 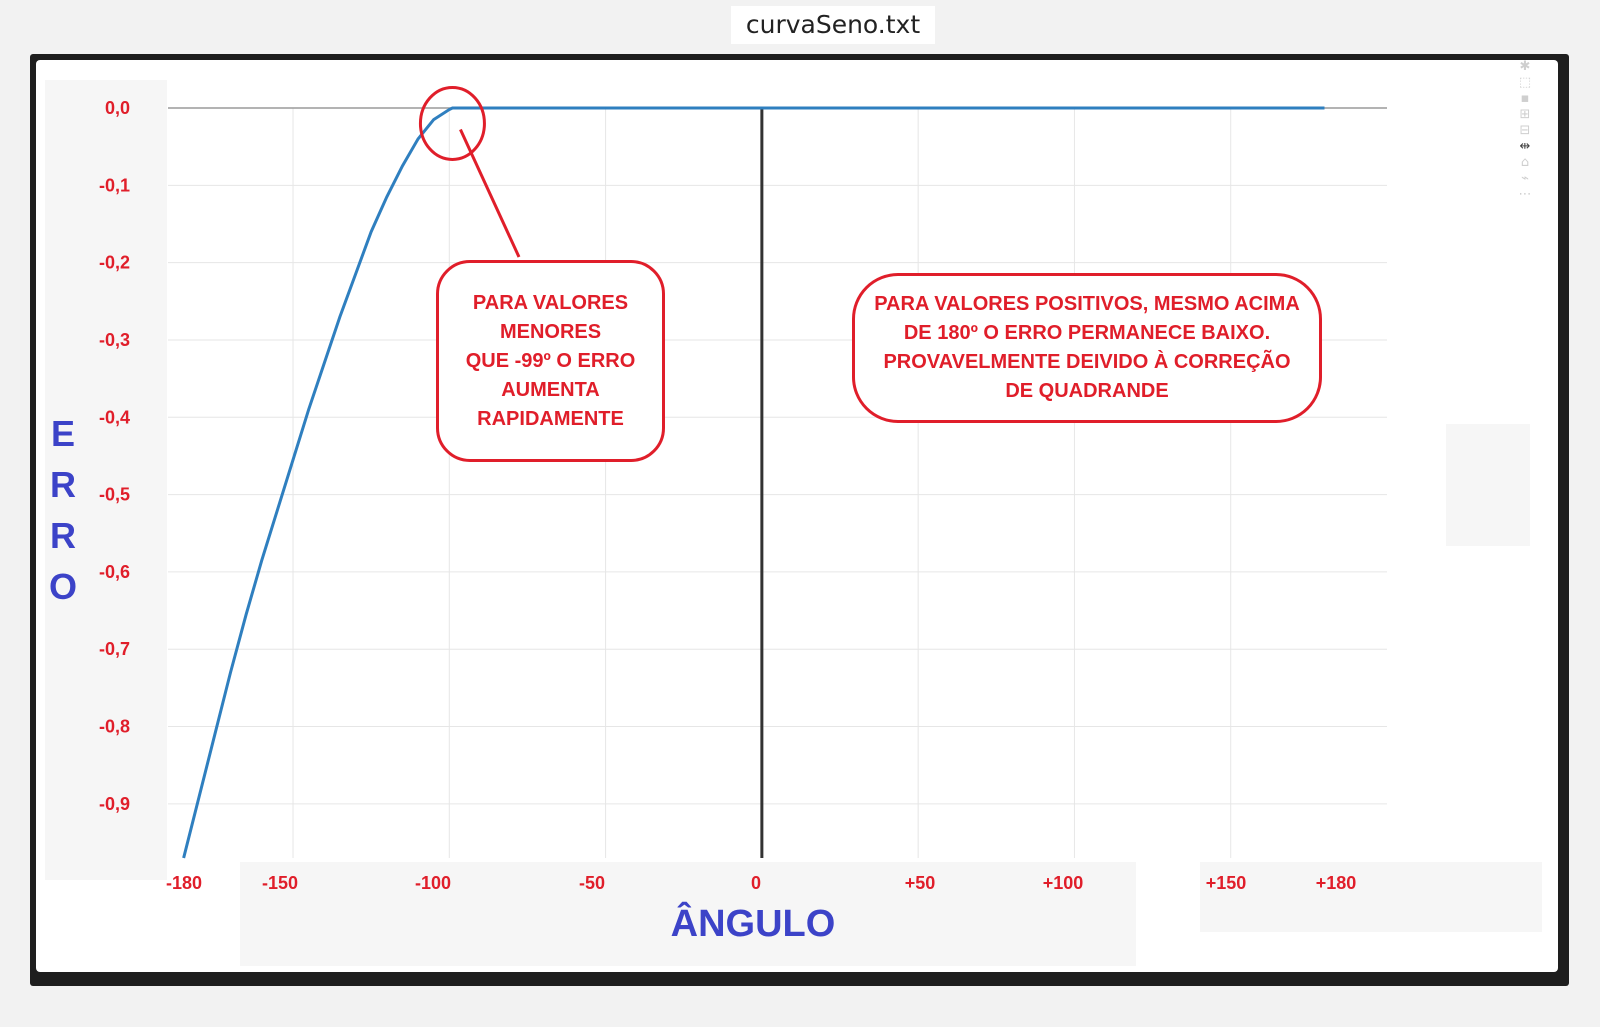 What do you see at coordinates (280, 883) in the screenshot?
I see `x-tick-label: -150` at bounding box center [280, 883].